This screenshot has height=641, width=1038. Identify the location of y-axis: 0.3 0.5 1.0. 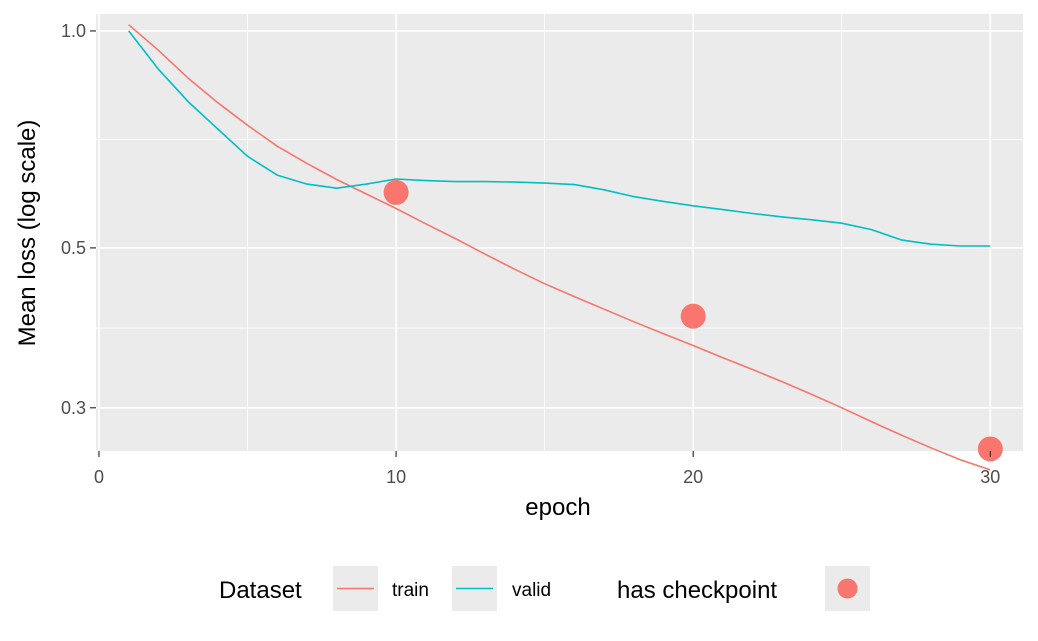
(78, 219).